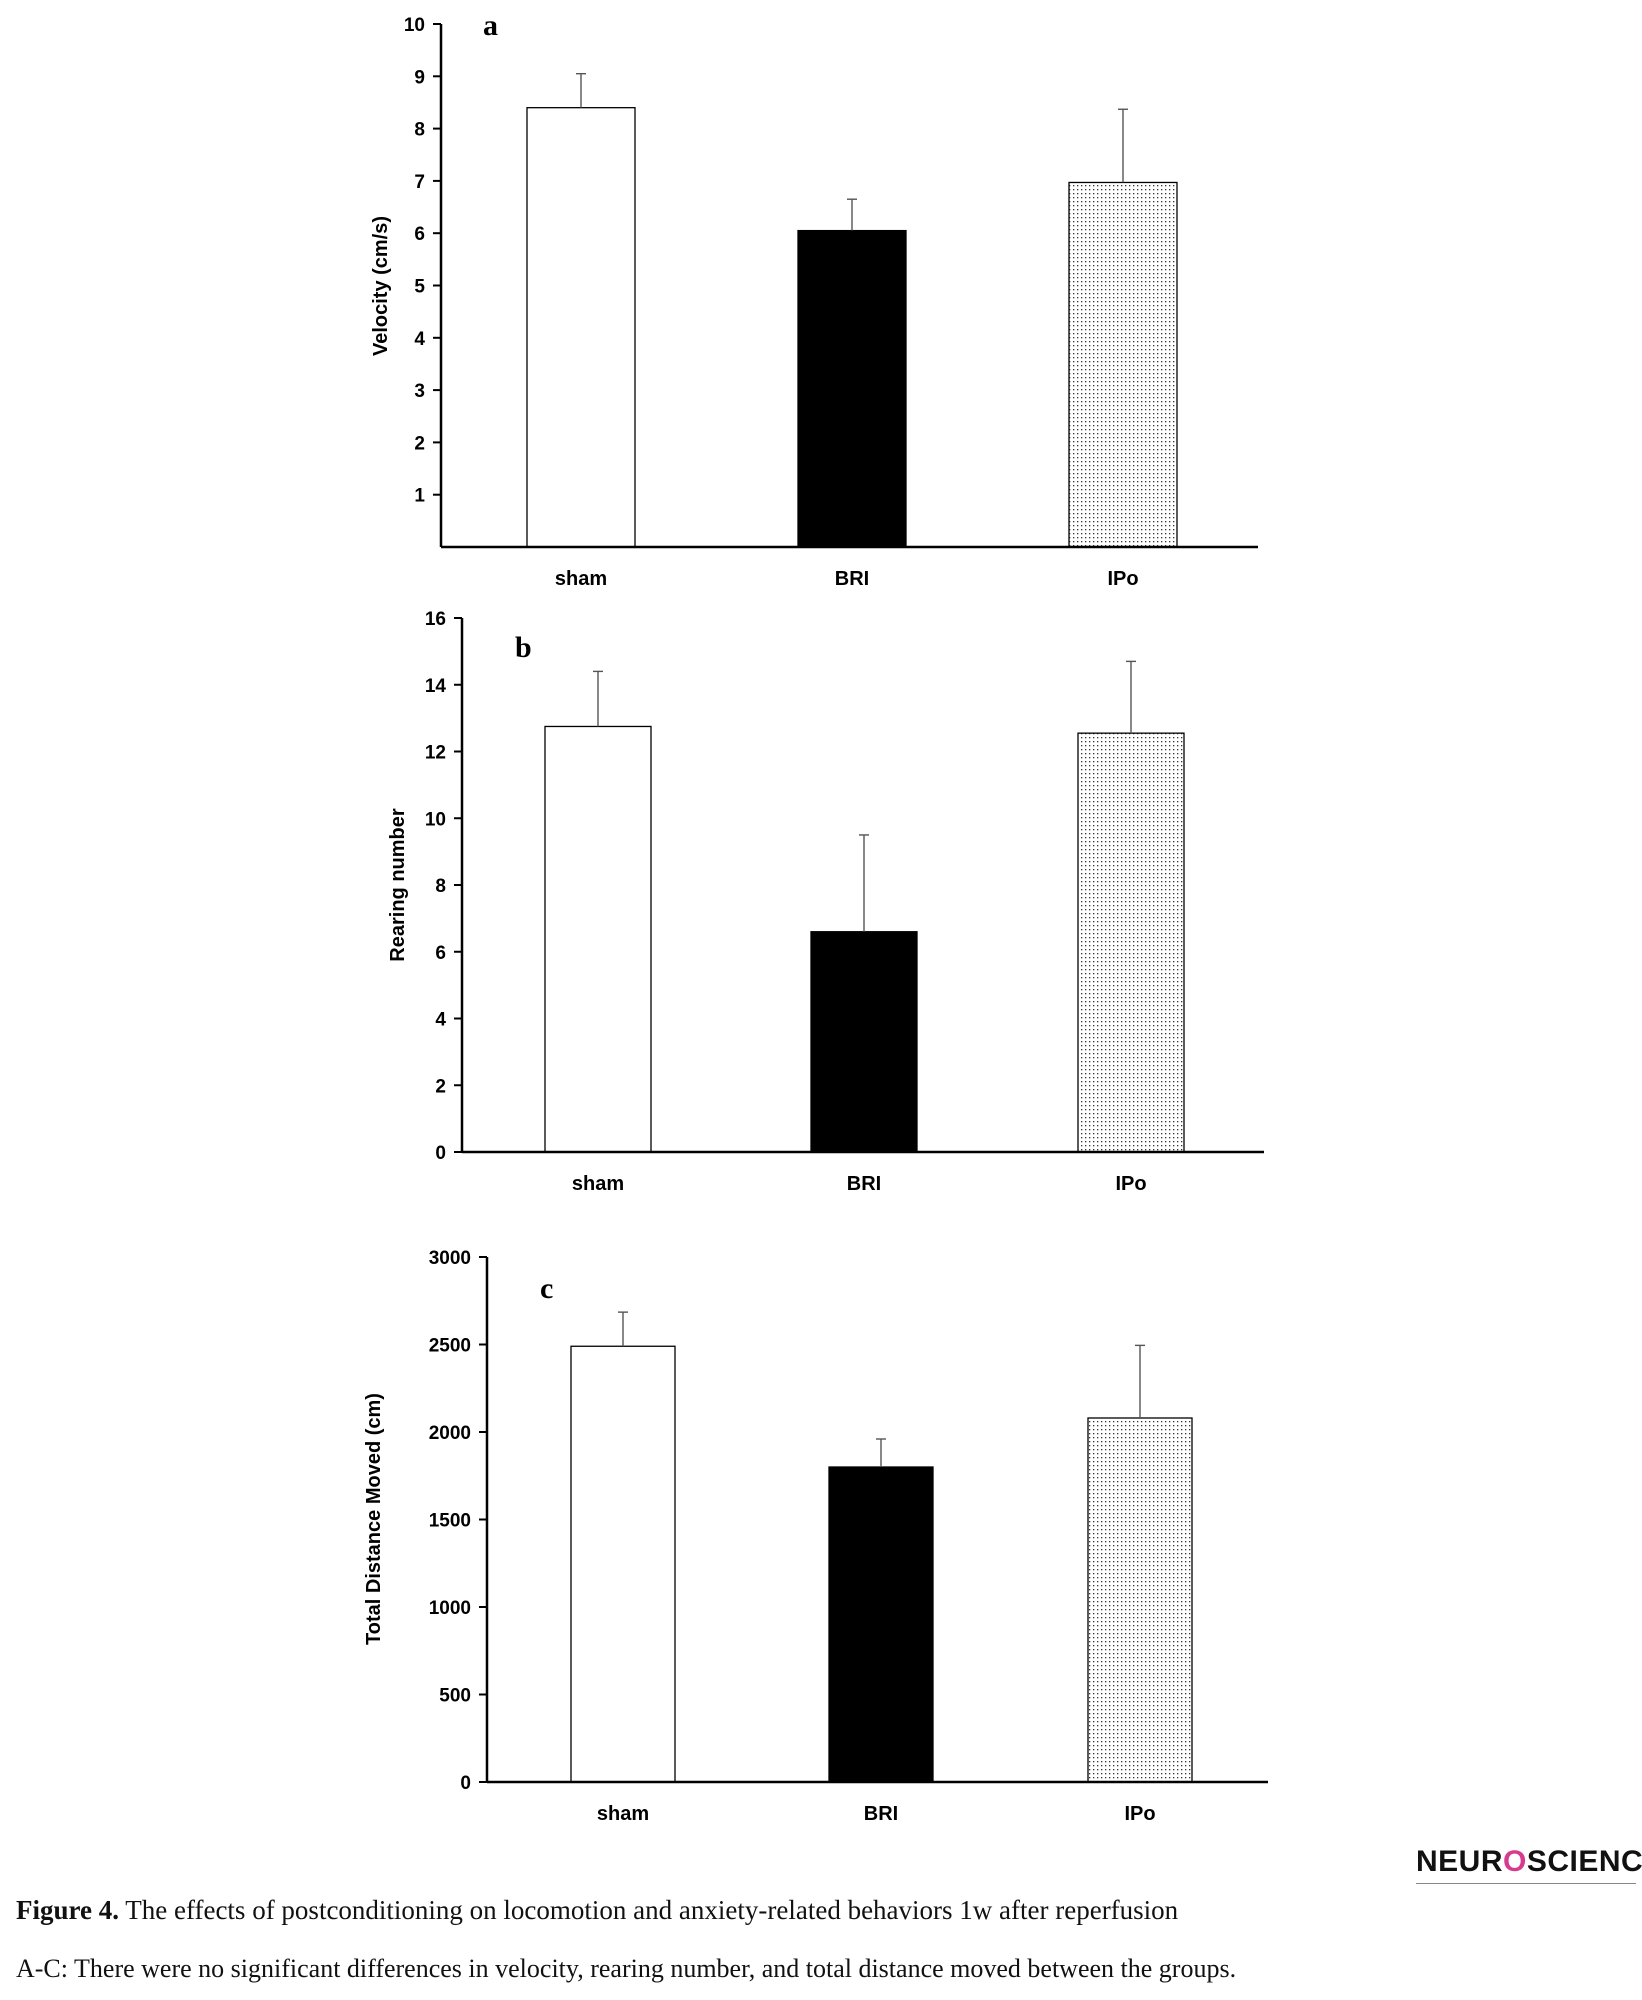 This screenshot has width=1642, height=2000. Describe the element at coordinates (435, 619) in the screenshot. I see `y-tick-label: 16` at that location.